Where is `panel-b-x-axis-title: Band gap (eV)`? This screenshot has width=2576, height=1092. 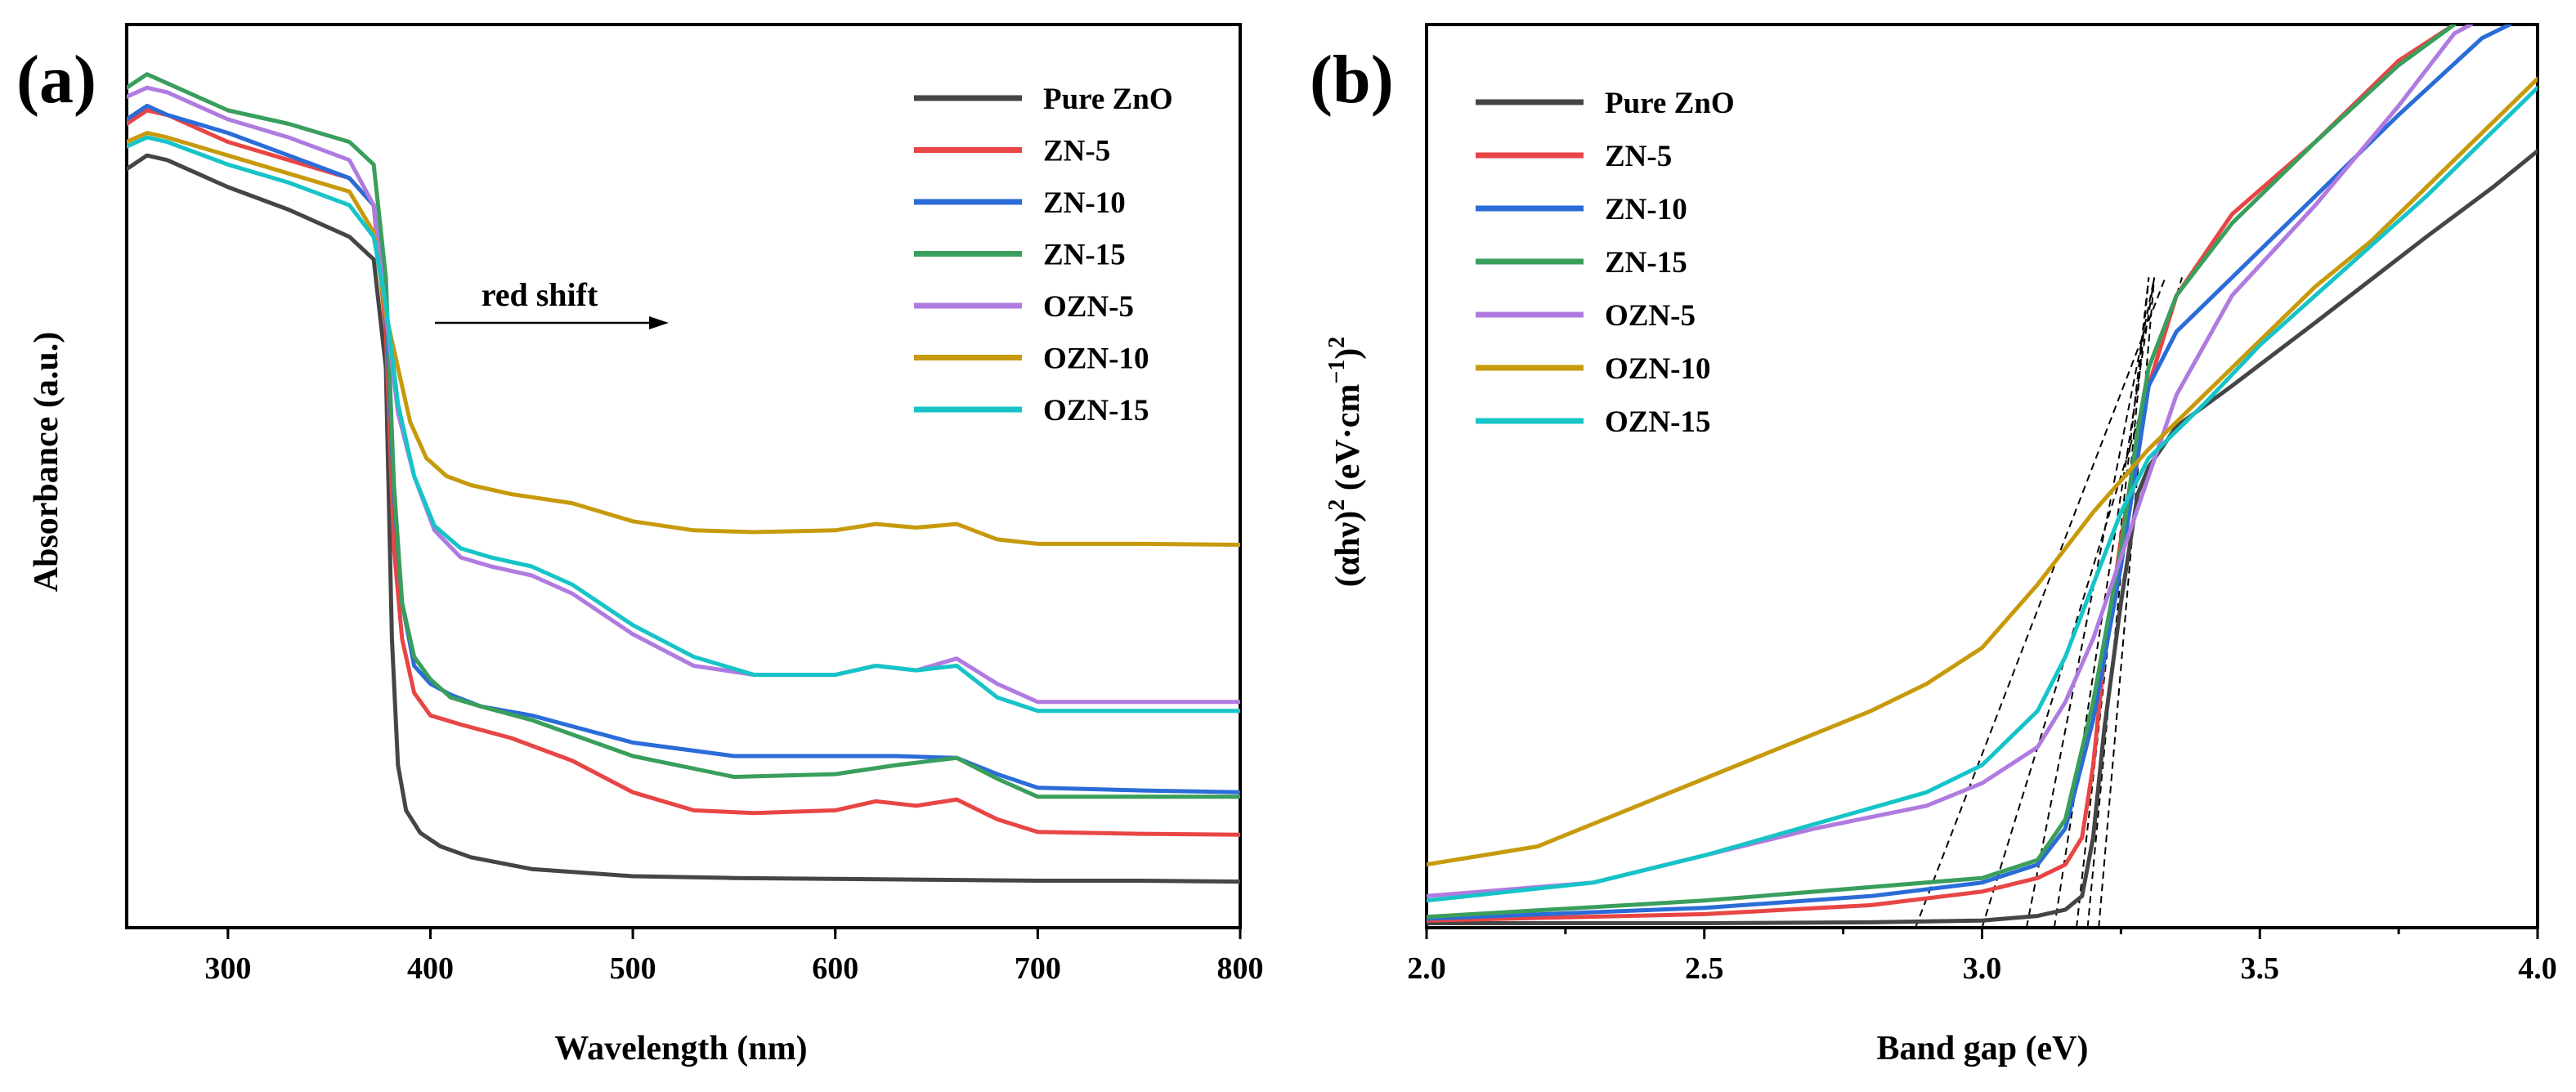
panel-b-x-axis-title: Band gap (eV) is located at coordinates (1982, 1048).